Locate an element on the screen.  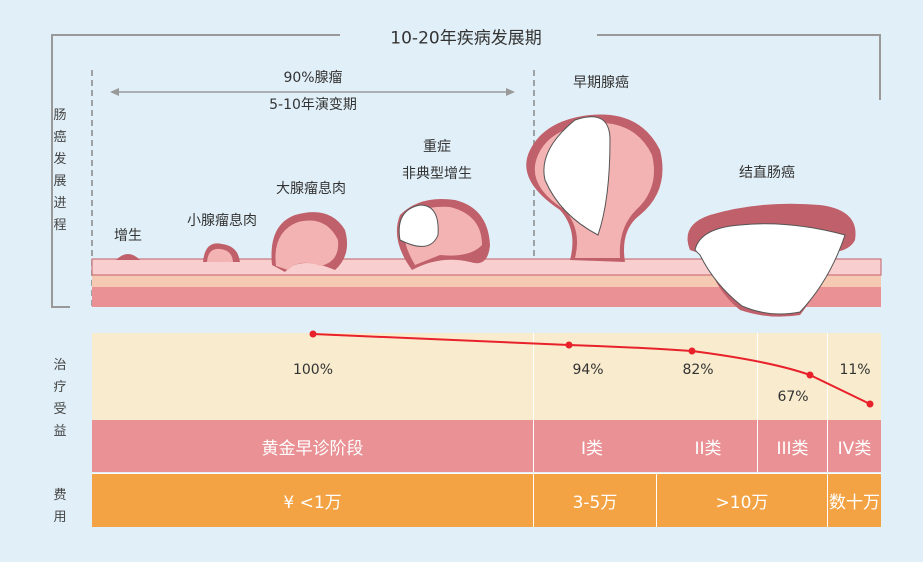
category-iii: III类 is located at coordinates (793, 446).